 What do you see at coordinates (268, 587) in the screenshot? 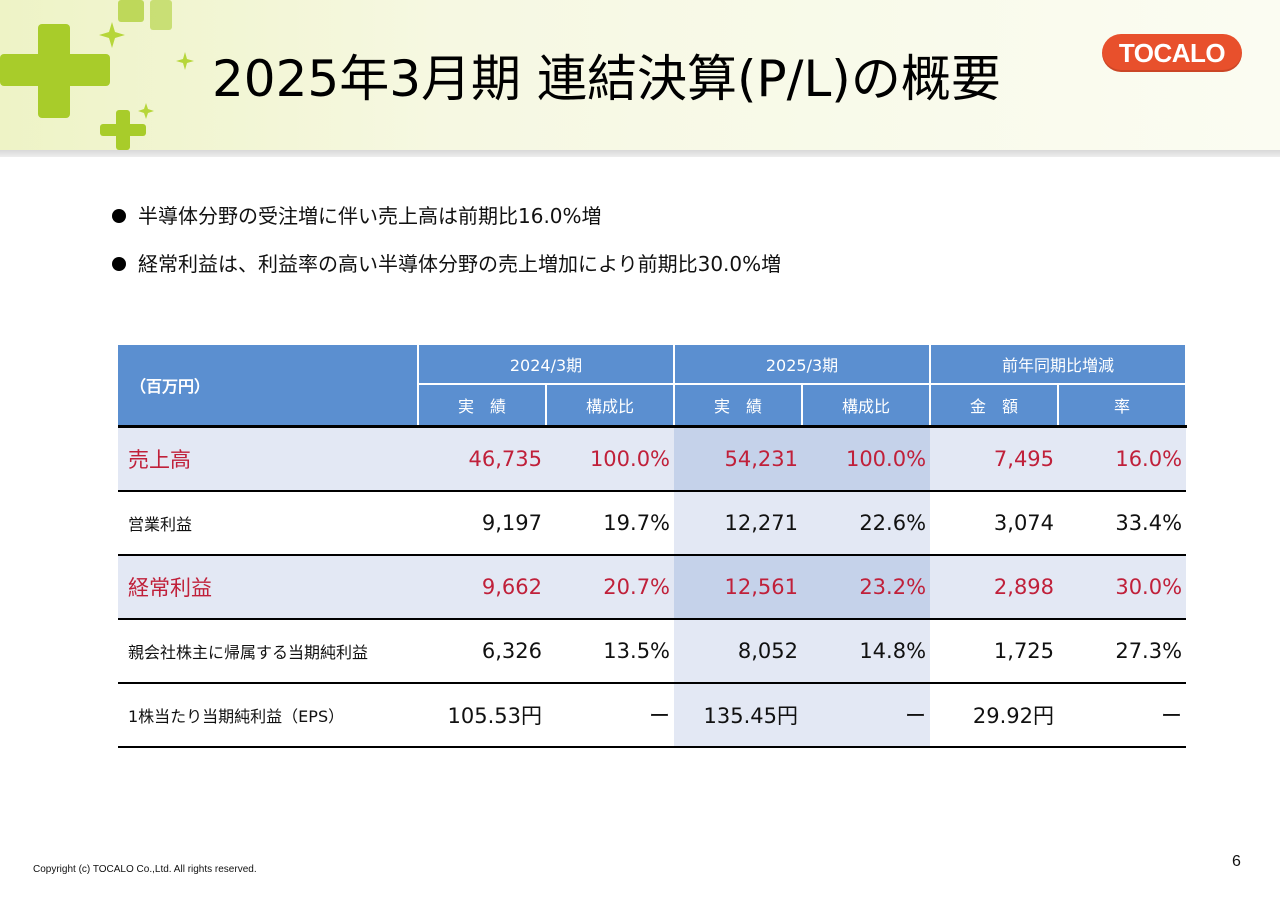
I see `row-label: 経常利益` at bounding box center [268, 587].